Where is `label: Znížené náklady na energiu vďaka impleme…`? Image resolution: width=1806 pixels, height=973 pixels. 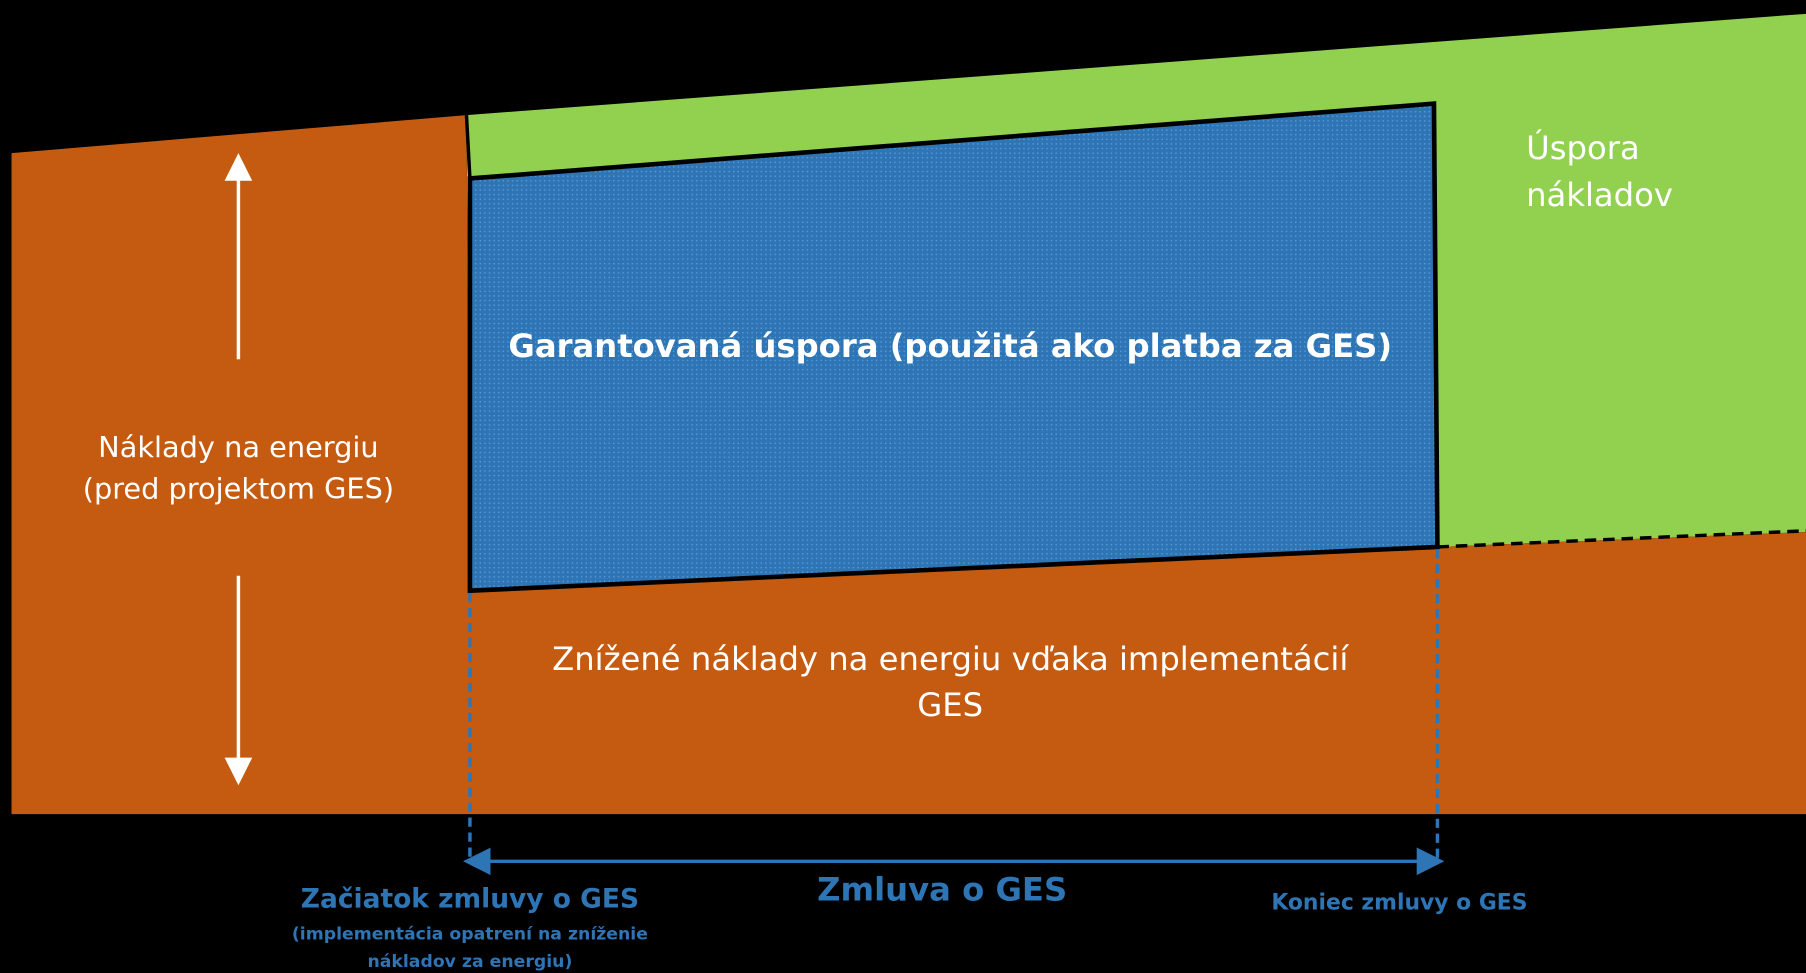
label: Znížené náklady na energiu vďaka impleme… is located at coordinates (950, 659).